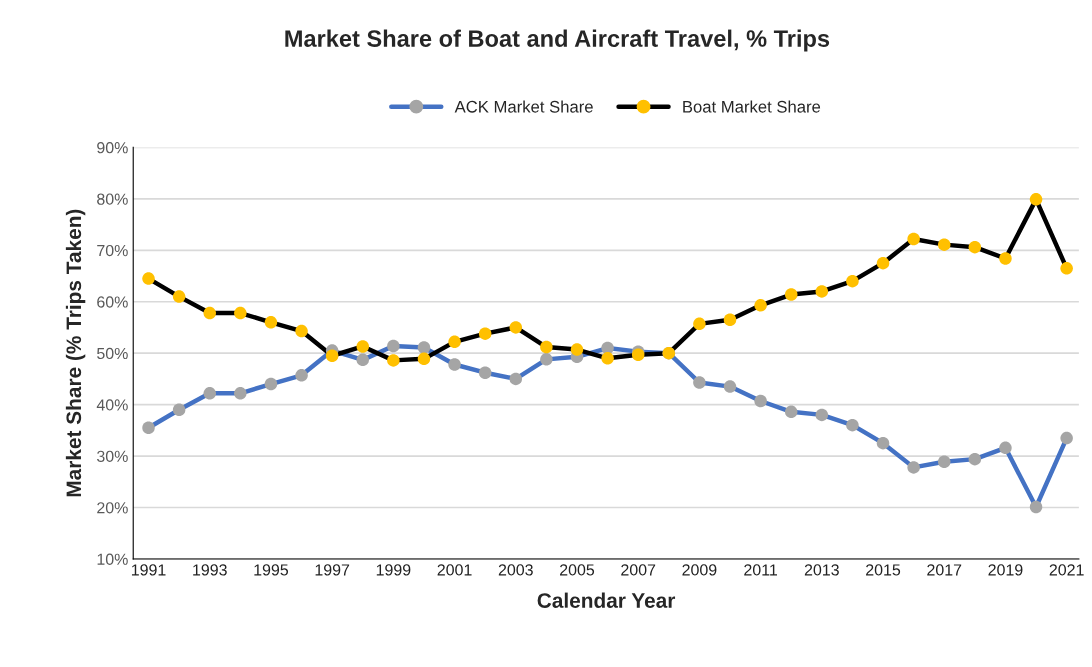 This screenshot has width=1092, height=667. Describe the element at coordinates (112, 456) in the screenshot. I see `y-tick-label: 30%` at that location.